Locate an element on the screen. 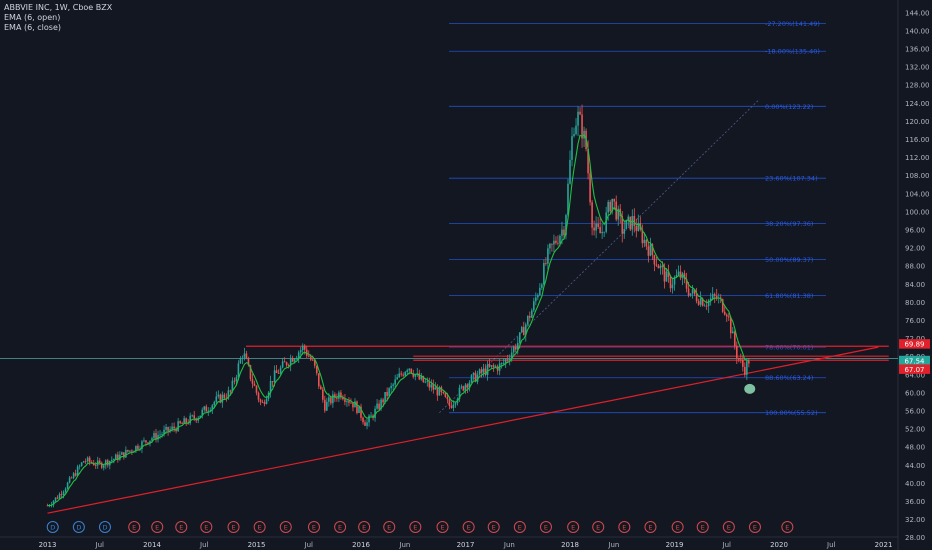 Image resolution: width=932 pixels, height=550 pixels. y-tick-label: 28.00 is located at coordinates (915, 538).